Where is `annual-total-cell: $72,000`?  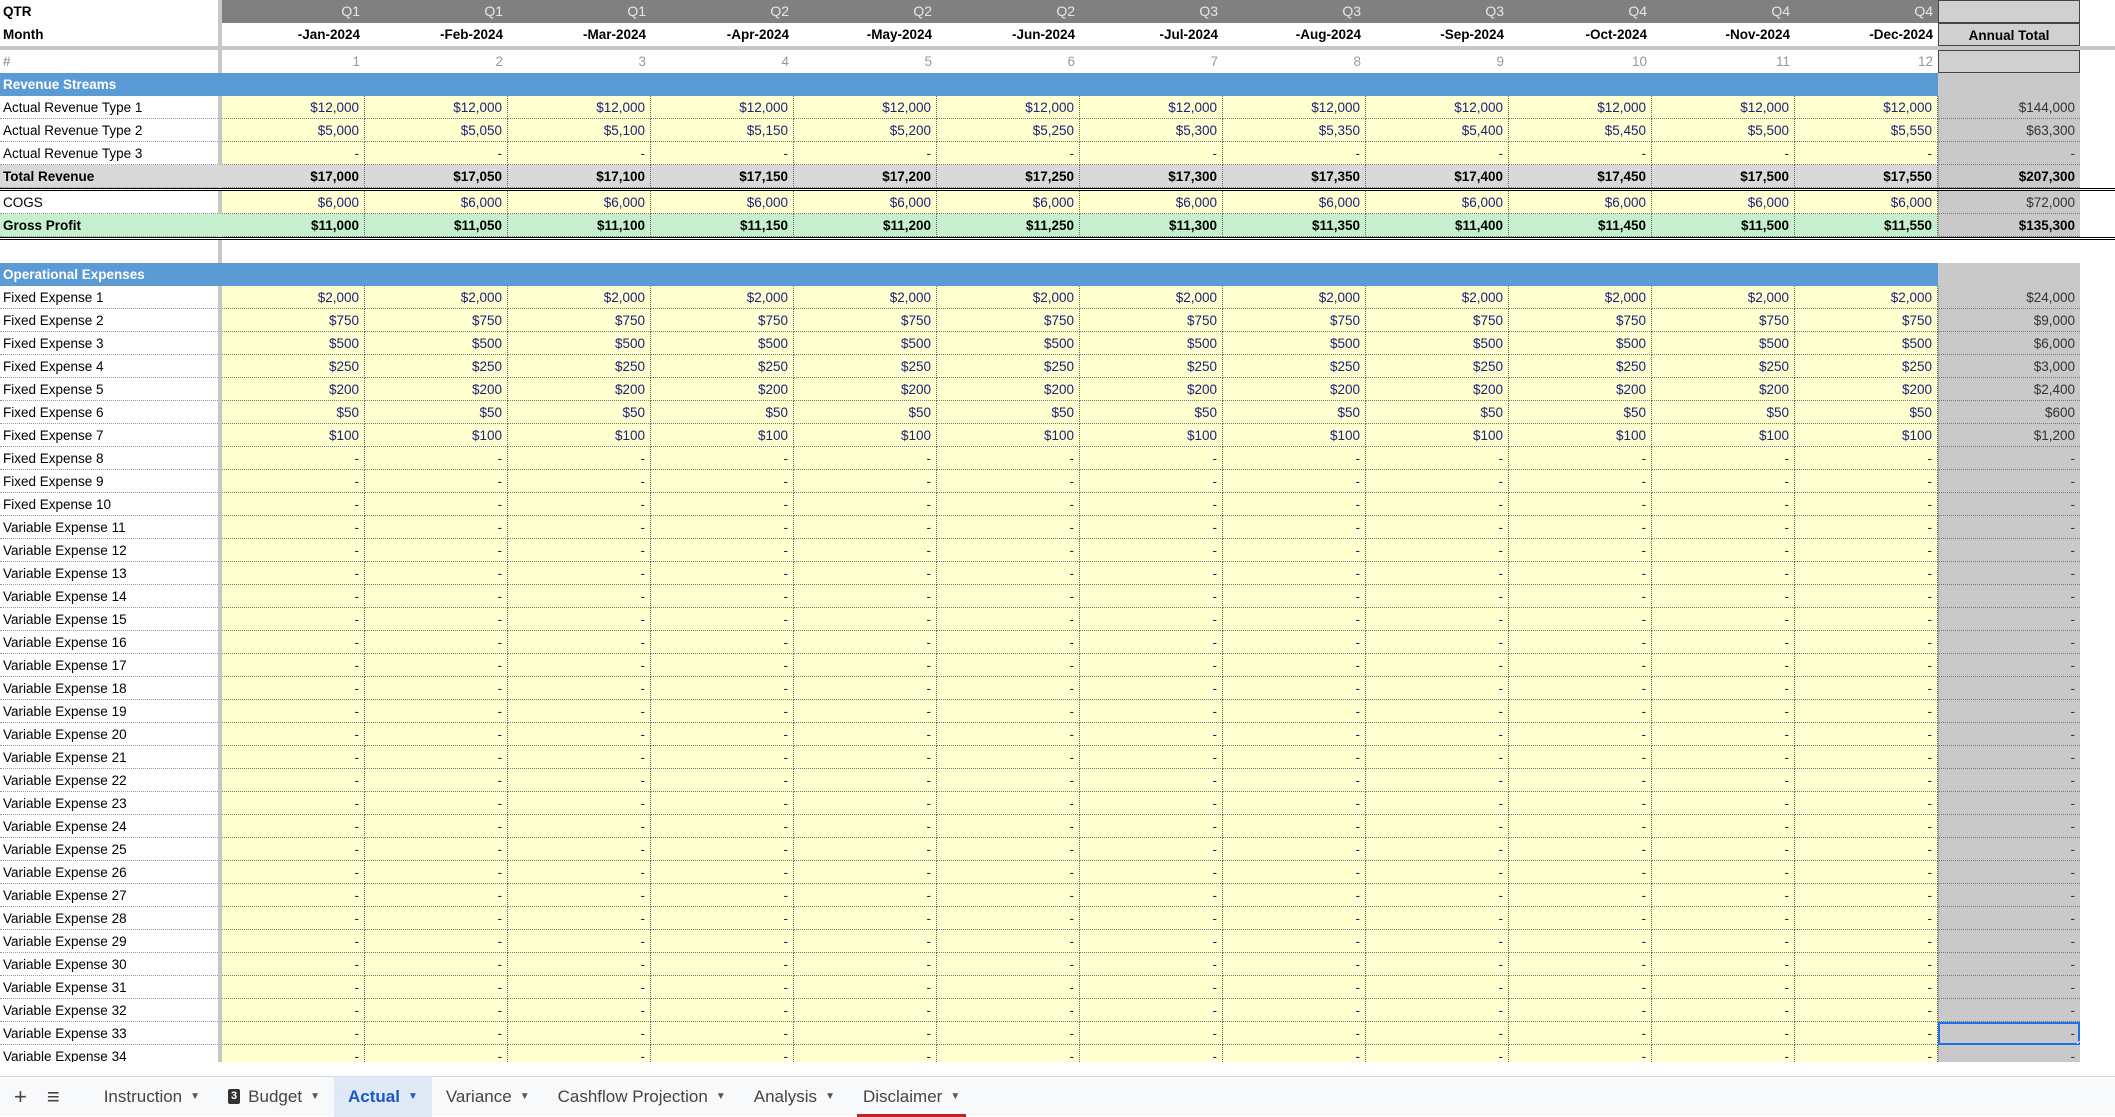
annual-total-cell: $72,000 is located at coordinates (2009, 202).